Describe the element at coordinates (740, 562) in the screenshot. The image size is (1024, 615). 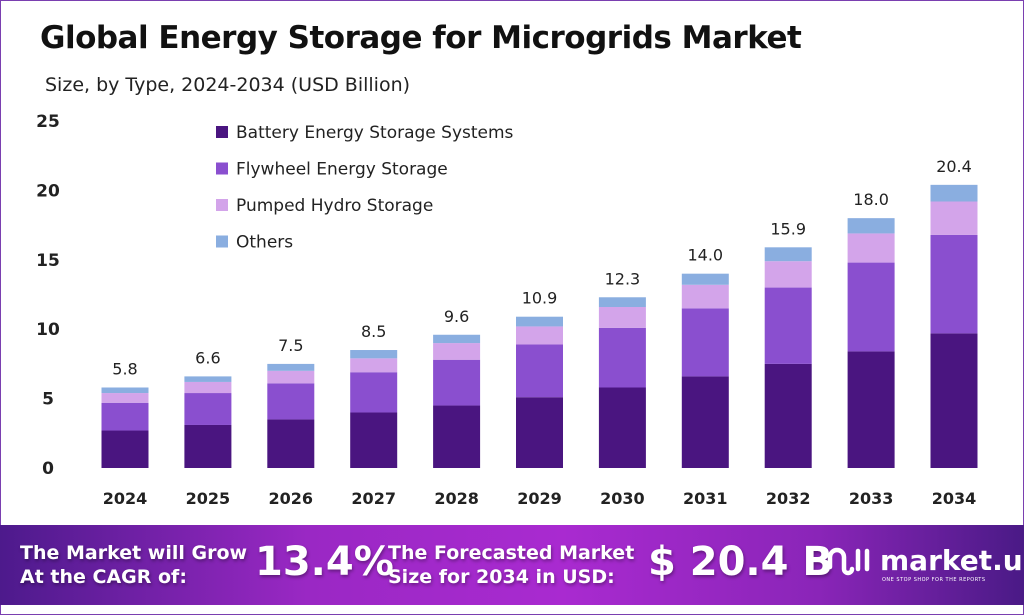
I see `forecast-value: $ 20.4 B` at that location.